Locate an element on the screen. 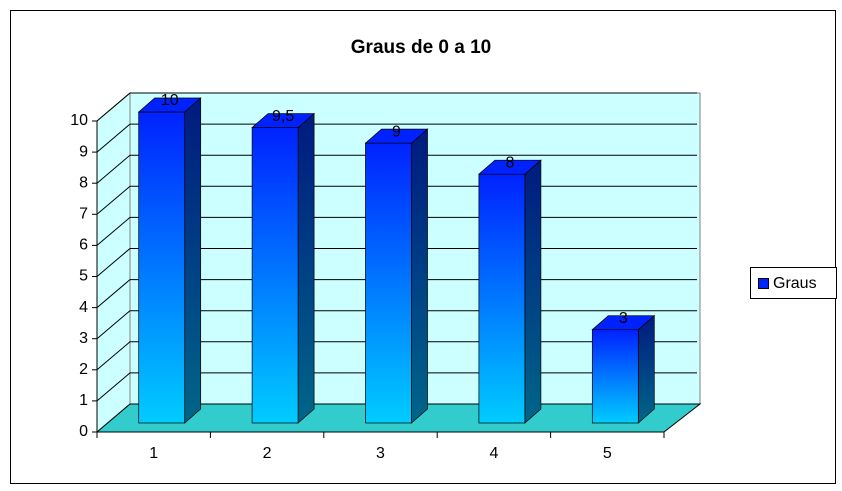  y-tick-label: 7 is located at coordinates (83, 214).